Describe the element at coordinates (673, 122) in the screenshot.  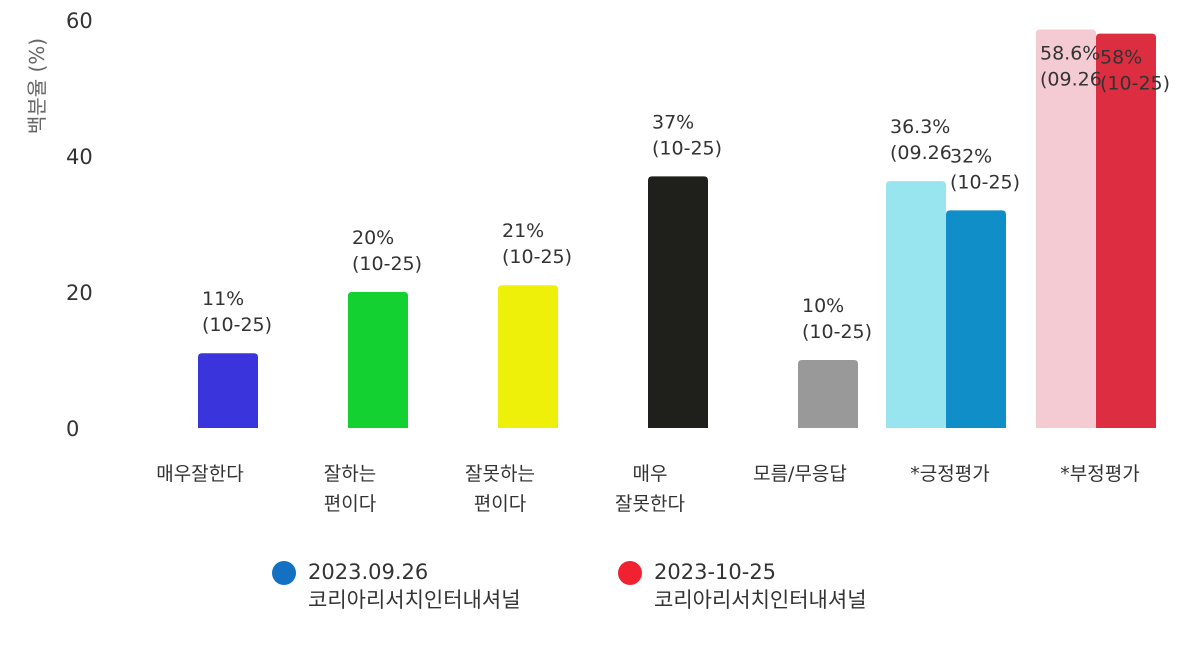
I see `data-label: 37%` at that location.